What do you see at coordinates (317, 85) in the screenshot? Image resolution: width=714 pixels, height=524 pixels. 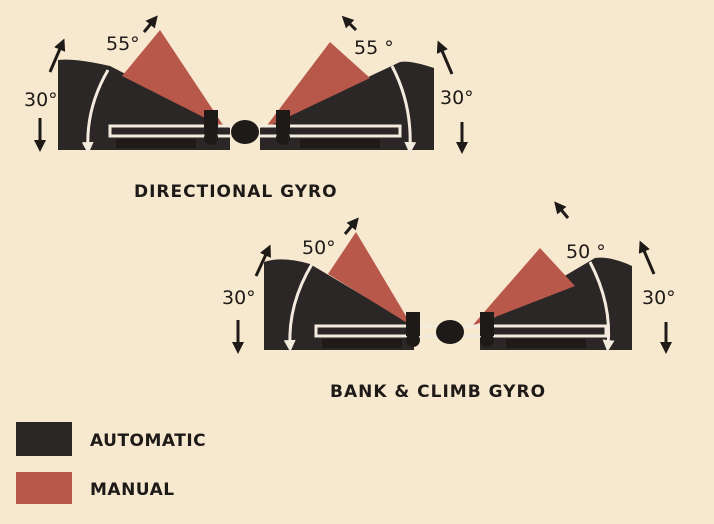 I see `directional-right-manual-sector` at bounding box center [317, 85].